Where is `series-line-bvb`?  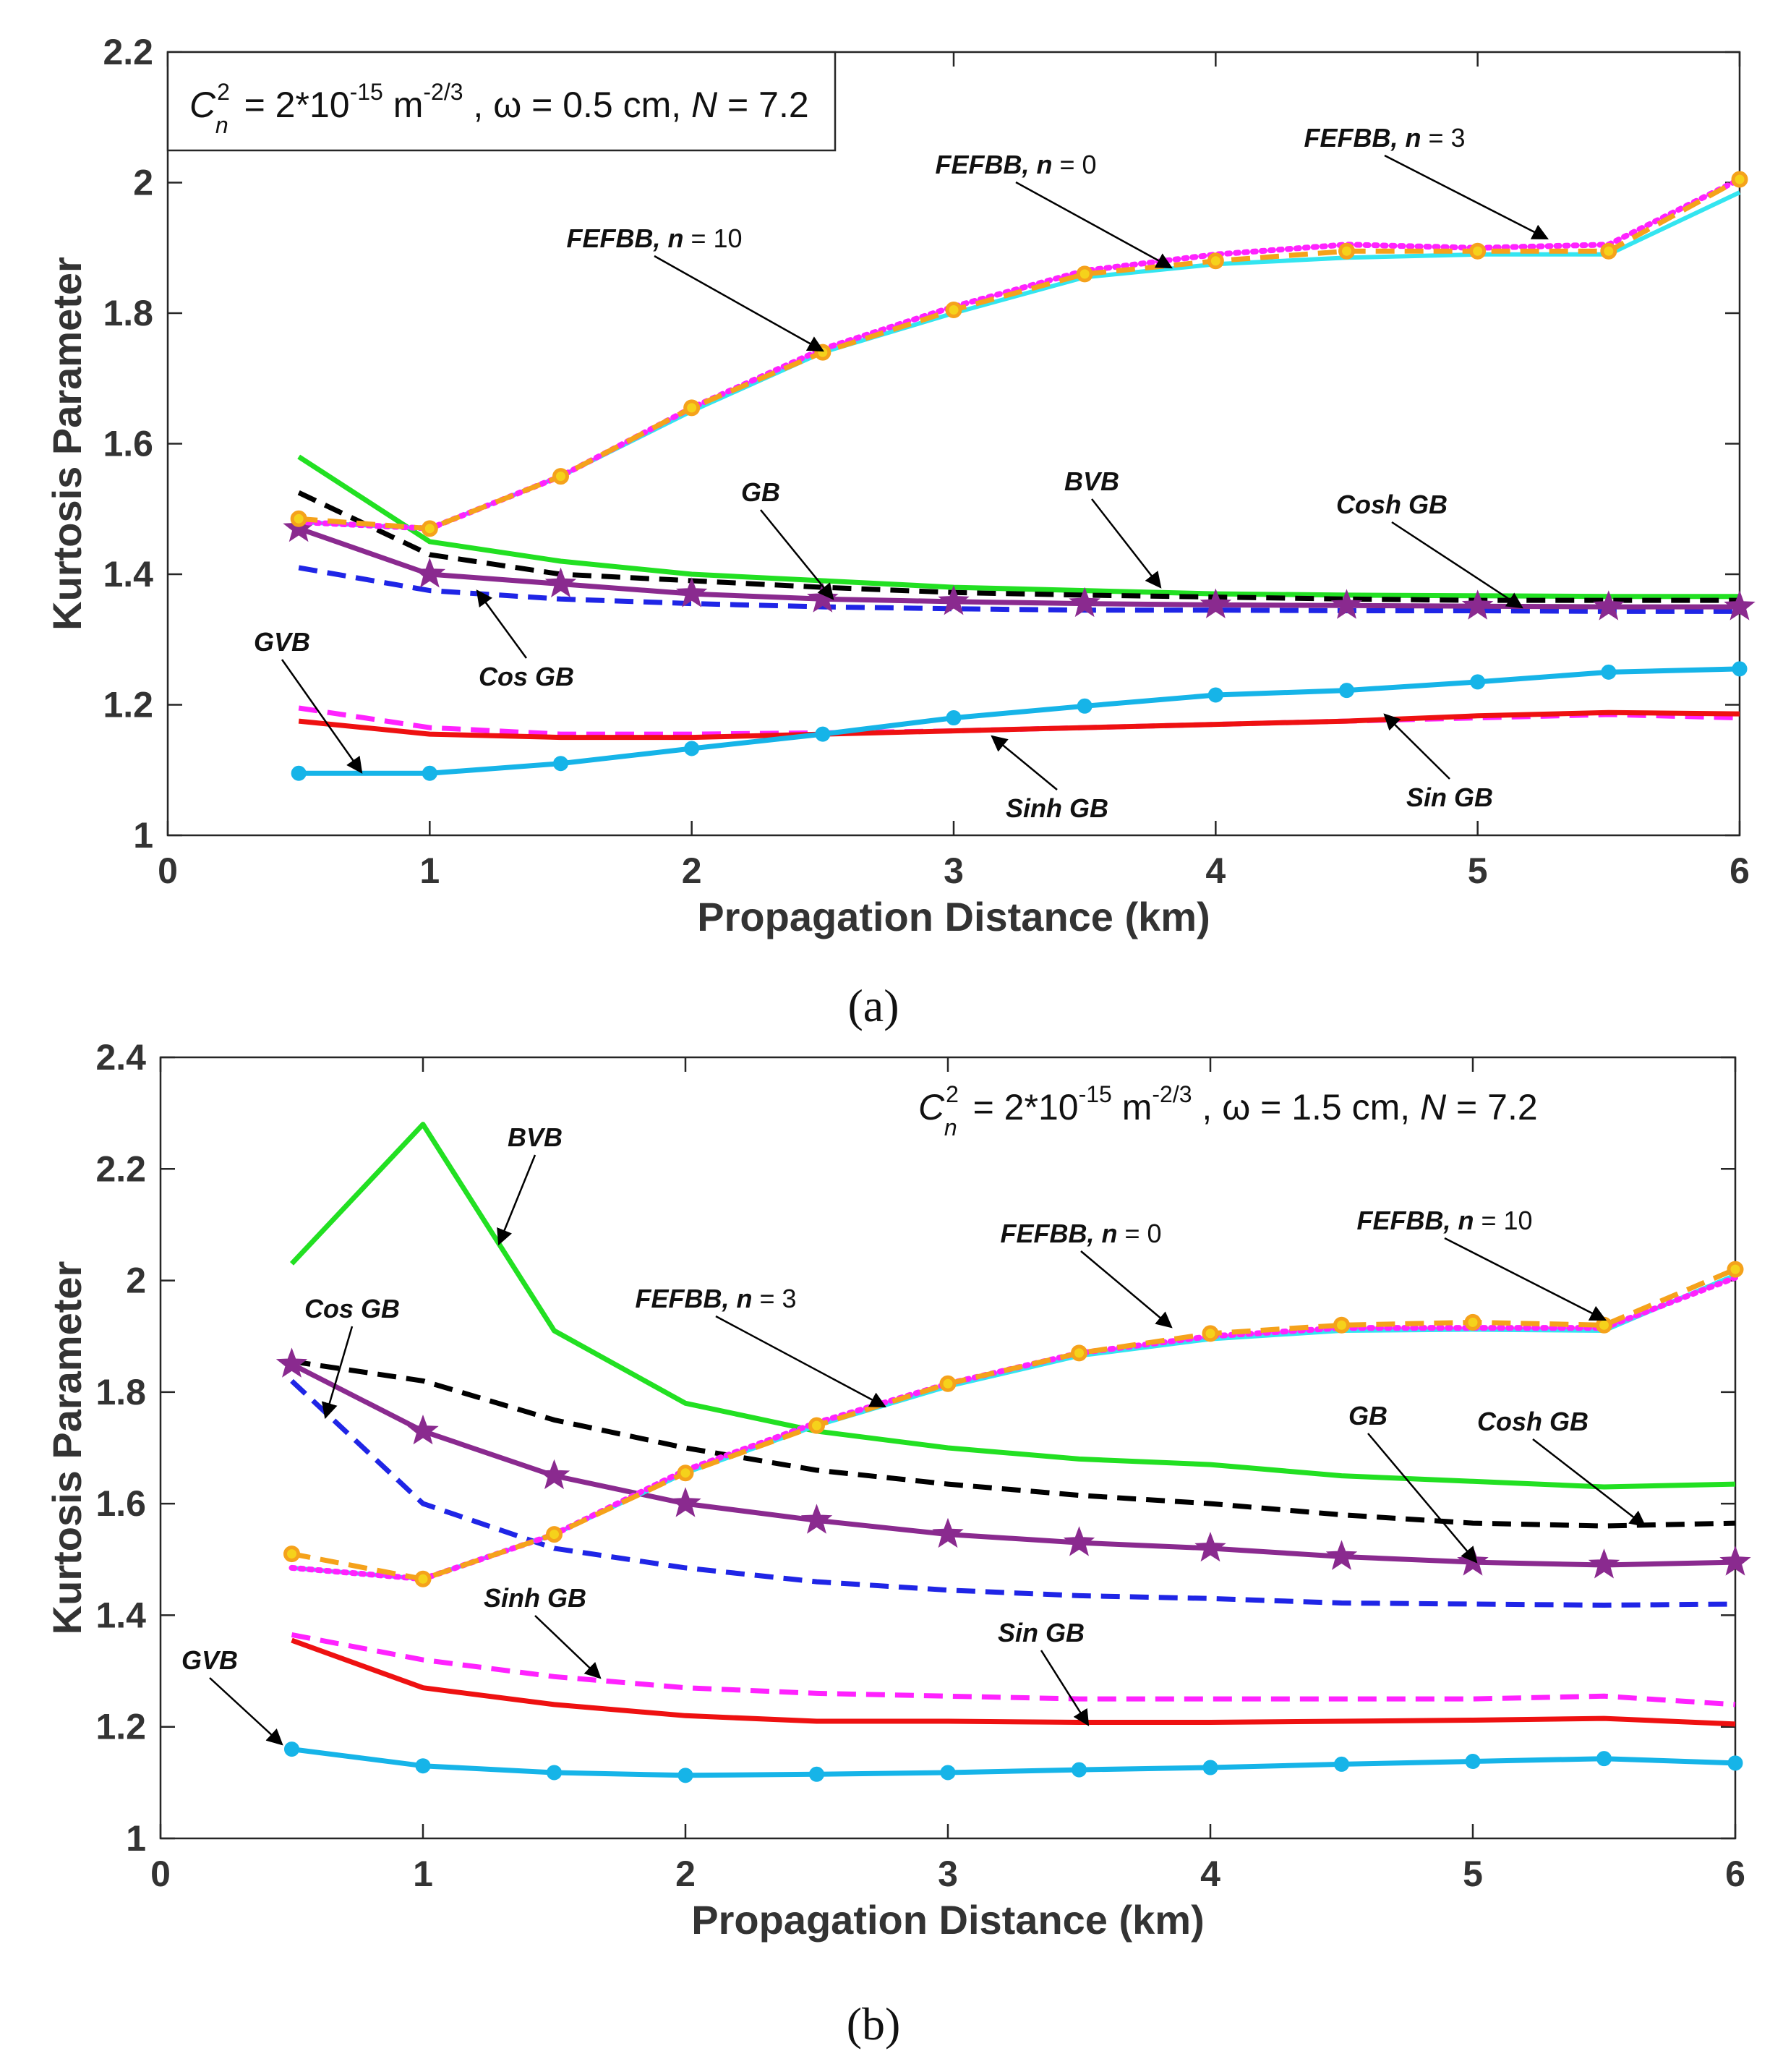
series-line-bvb is located at coordinates (1018, 527).